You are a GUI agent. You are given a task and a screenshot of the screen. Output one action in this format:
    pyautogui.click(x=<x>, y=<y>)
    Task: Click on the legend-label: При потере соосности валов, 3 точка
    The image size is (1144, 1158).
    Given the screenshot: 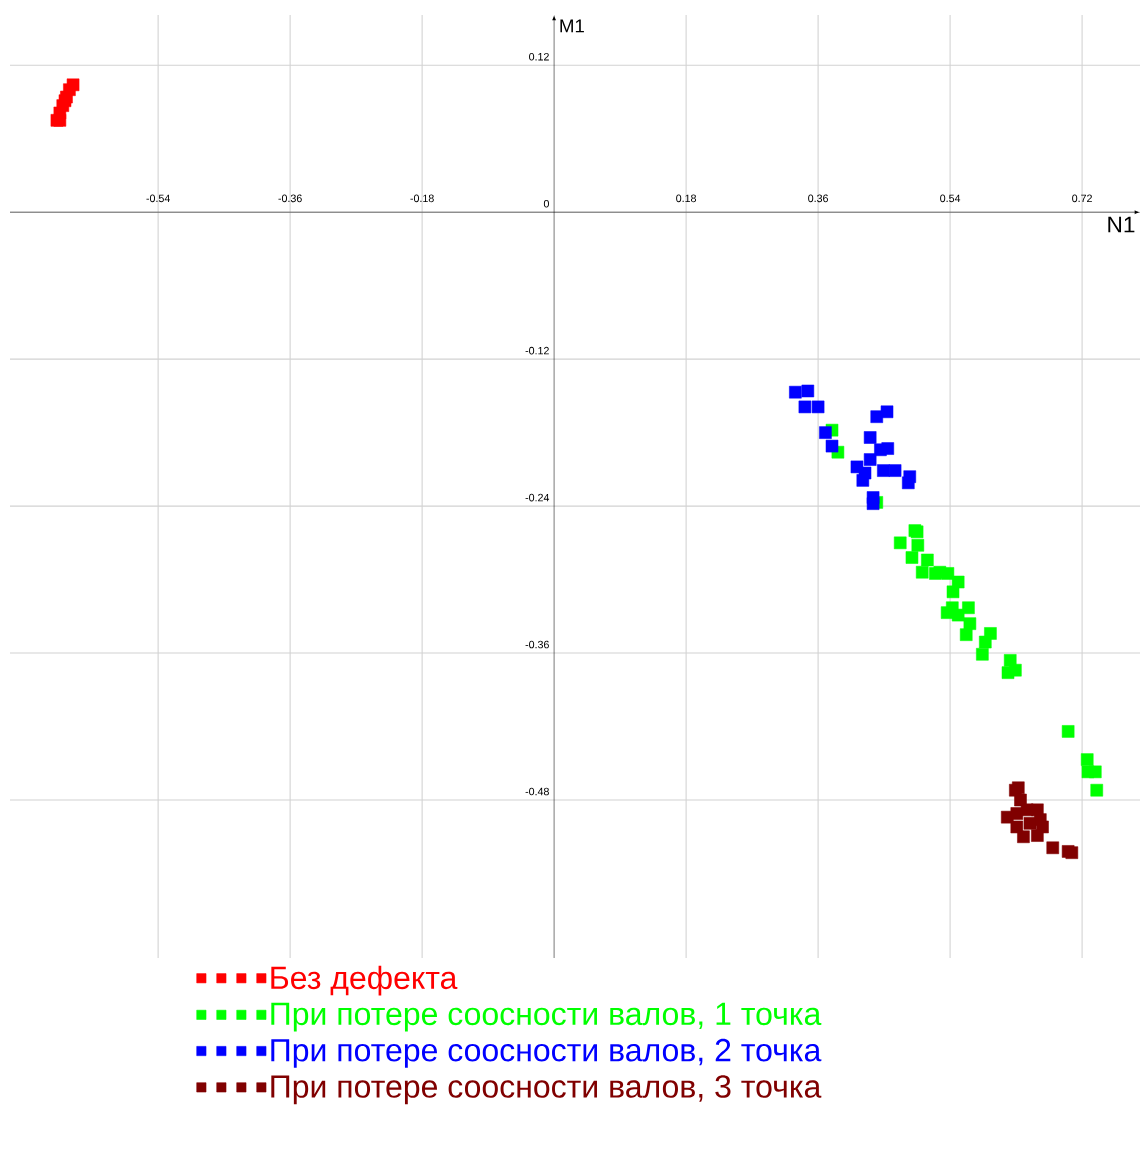 What is the action you would take?
    pyautogui.click(x=546, y=1090)
    